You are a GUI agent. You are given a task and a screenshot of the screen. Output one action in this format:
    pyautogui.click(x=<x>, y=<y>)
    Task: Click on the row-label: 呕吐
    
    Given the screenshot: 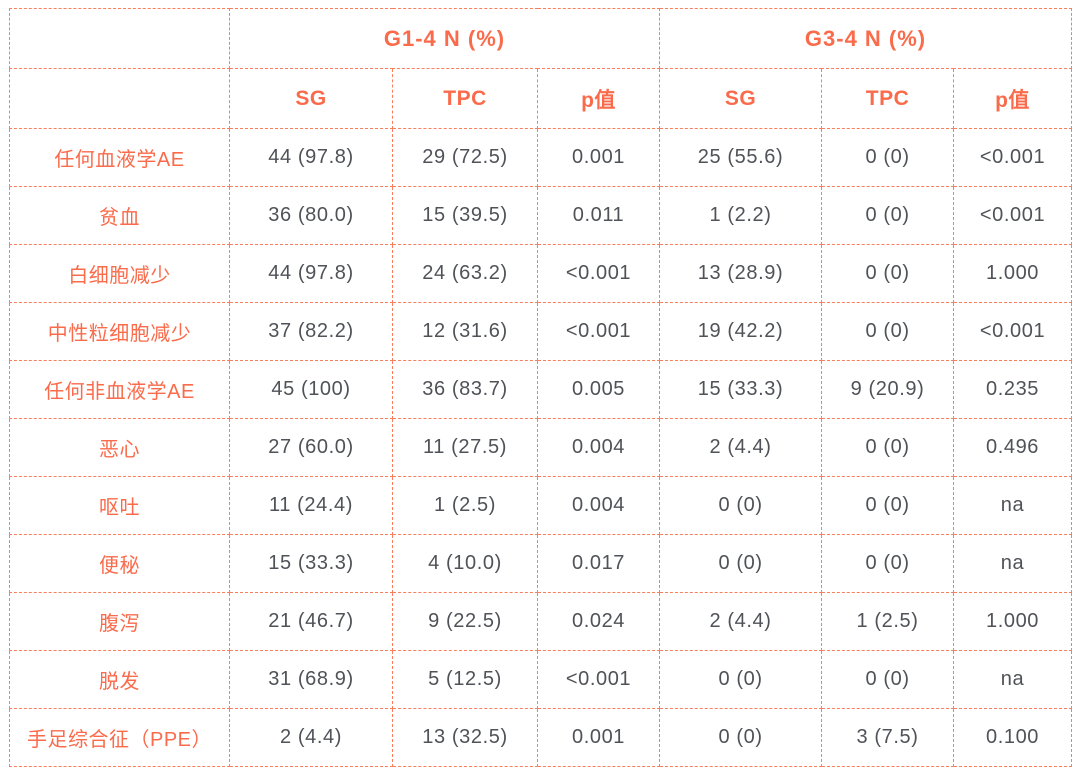 What is the action you would take?
    pyautogui.click(x=119, y=505)
    